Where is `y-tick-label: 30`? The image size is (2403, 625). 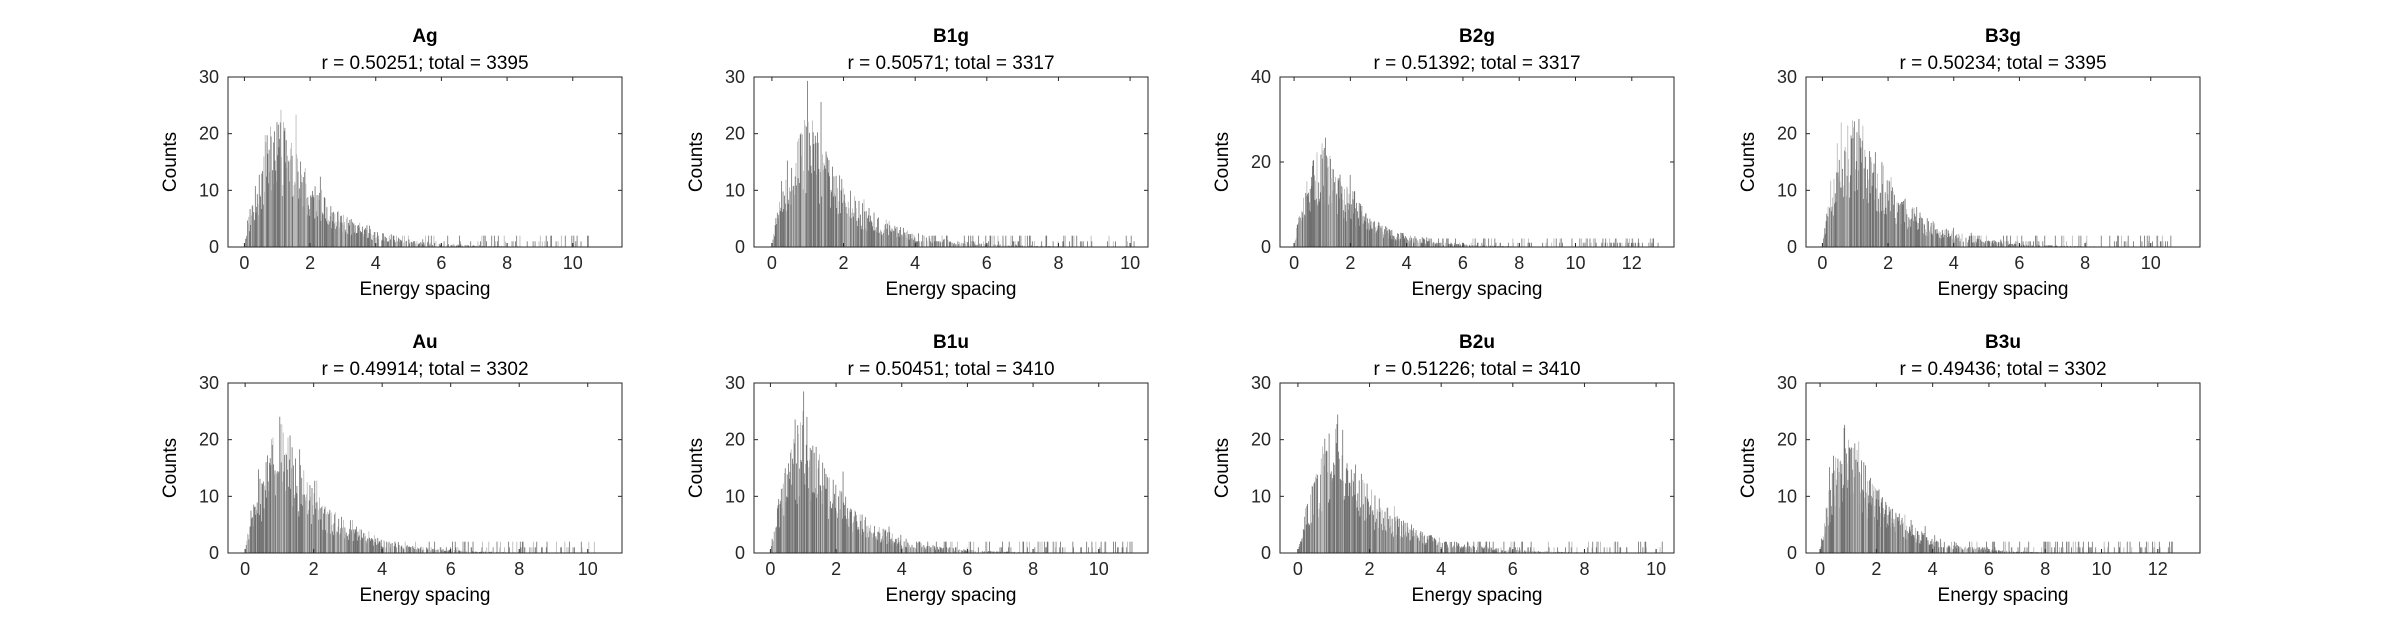
y-tick-label: 30 is located at coordinates (735, 77).